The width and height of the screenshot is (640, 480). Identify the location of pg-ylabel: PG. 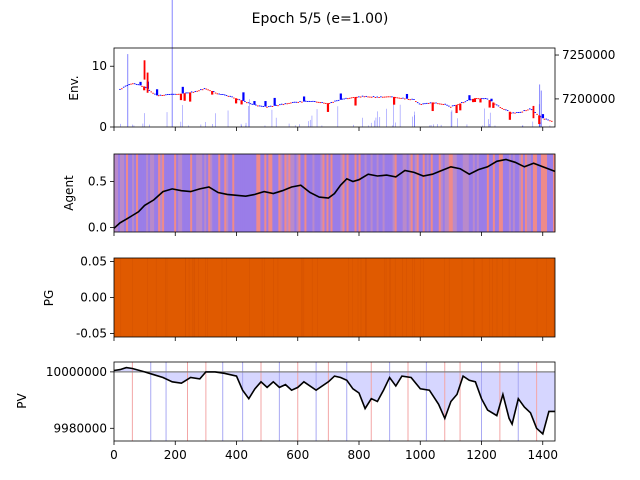
(49, 298).